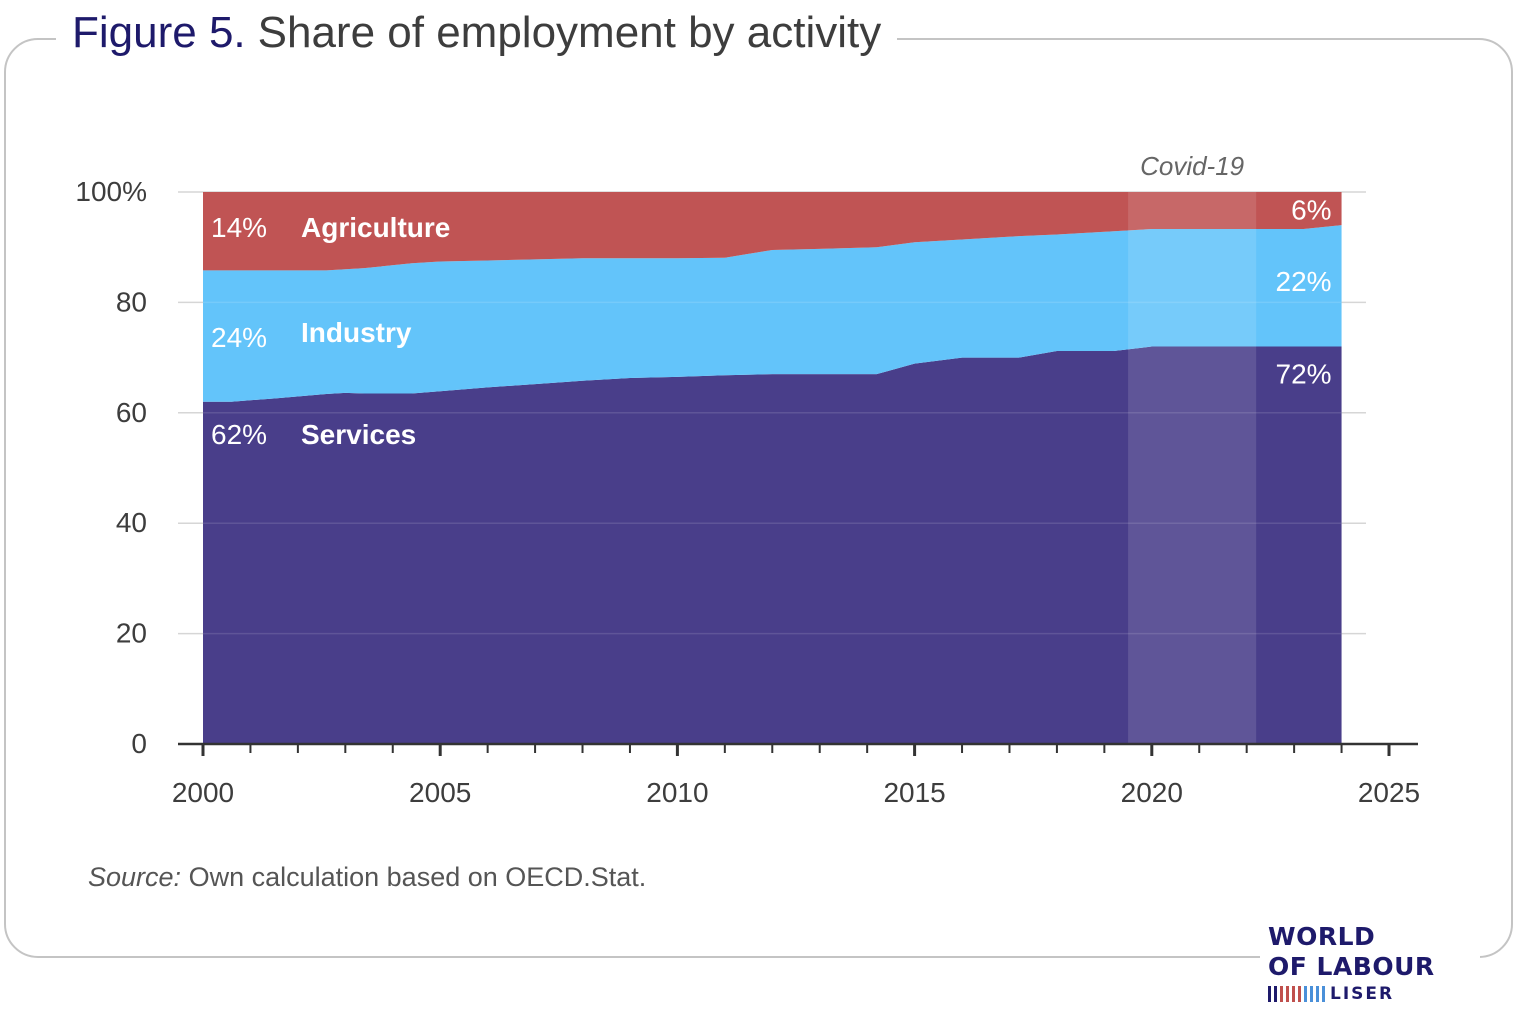 This screenshot has width=1520, height=1017. What do you see at coordinates (131, 301) in the screenshot?
I see `y-tick-label: 80` at bounding box center [131, 301].